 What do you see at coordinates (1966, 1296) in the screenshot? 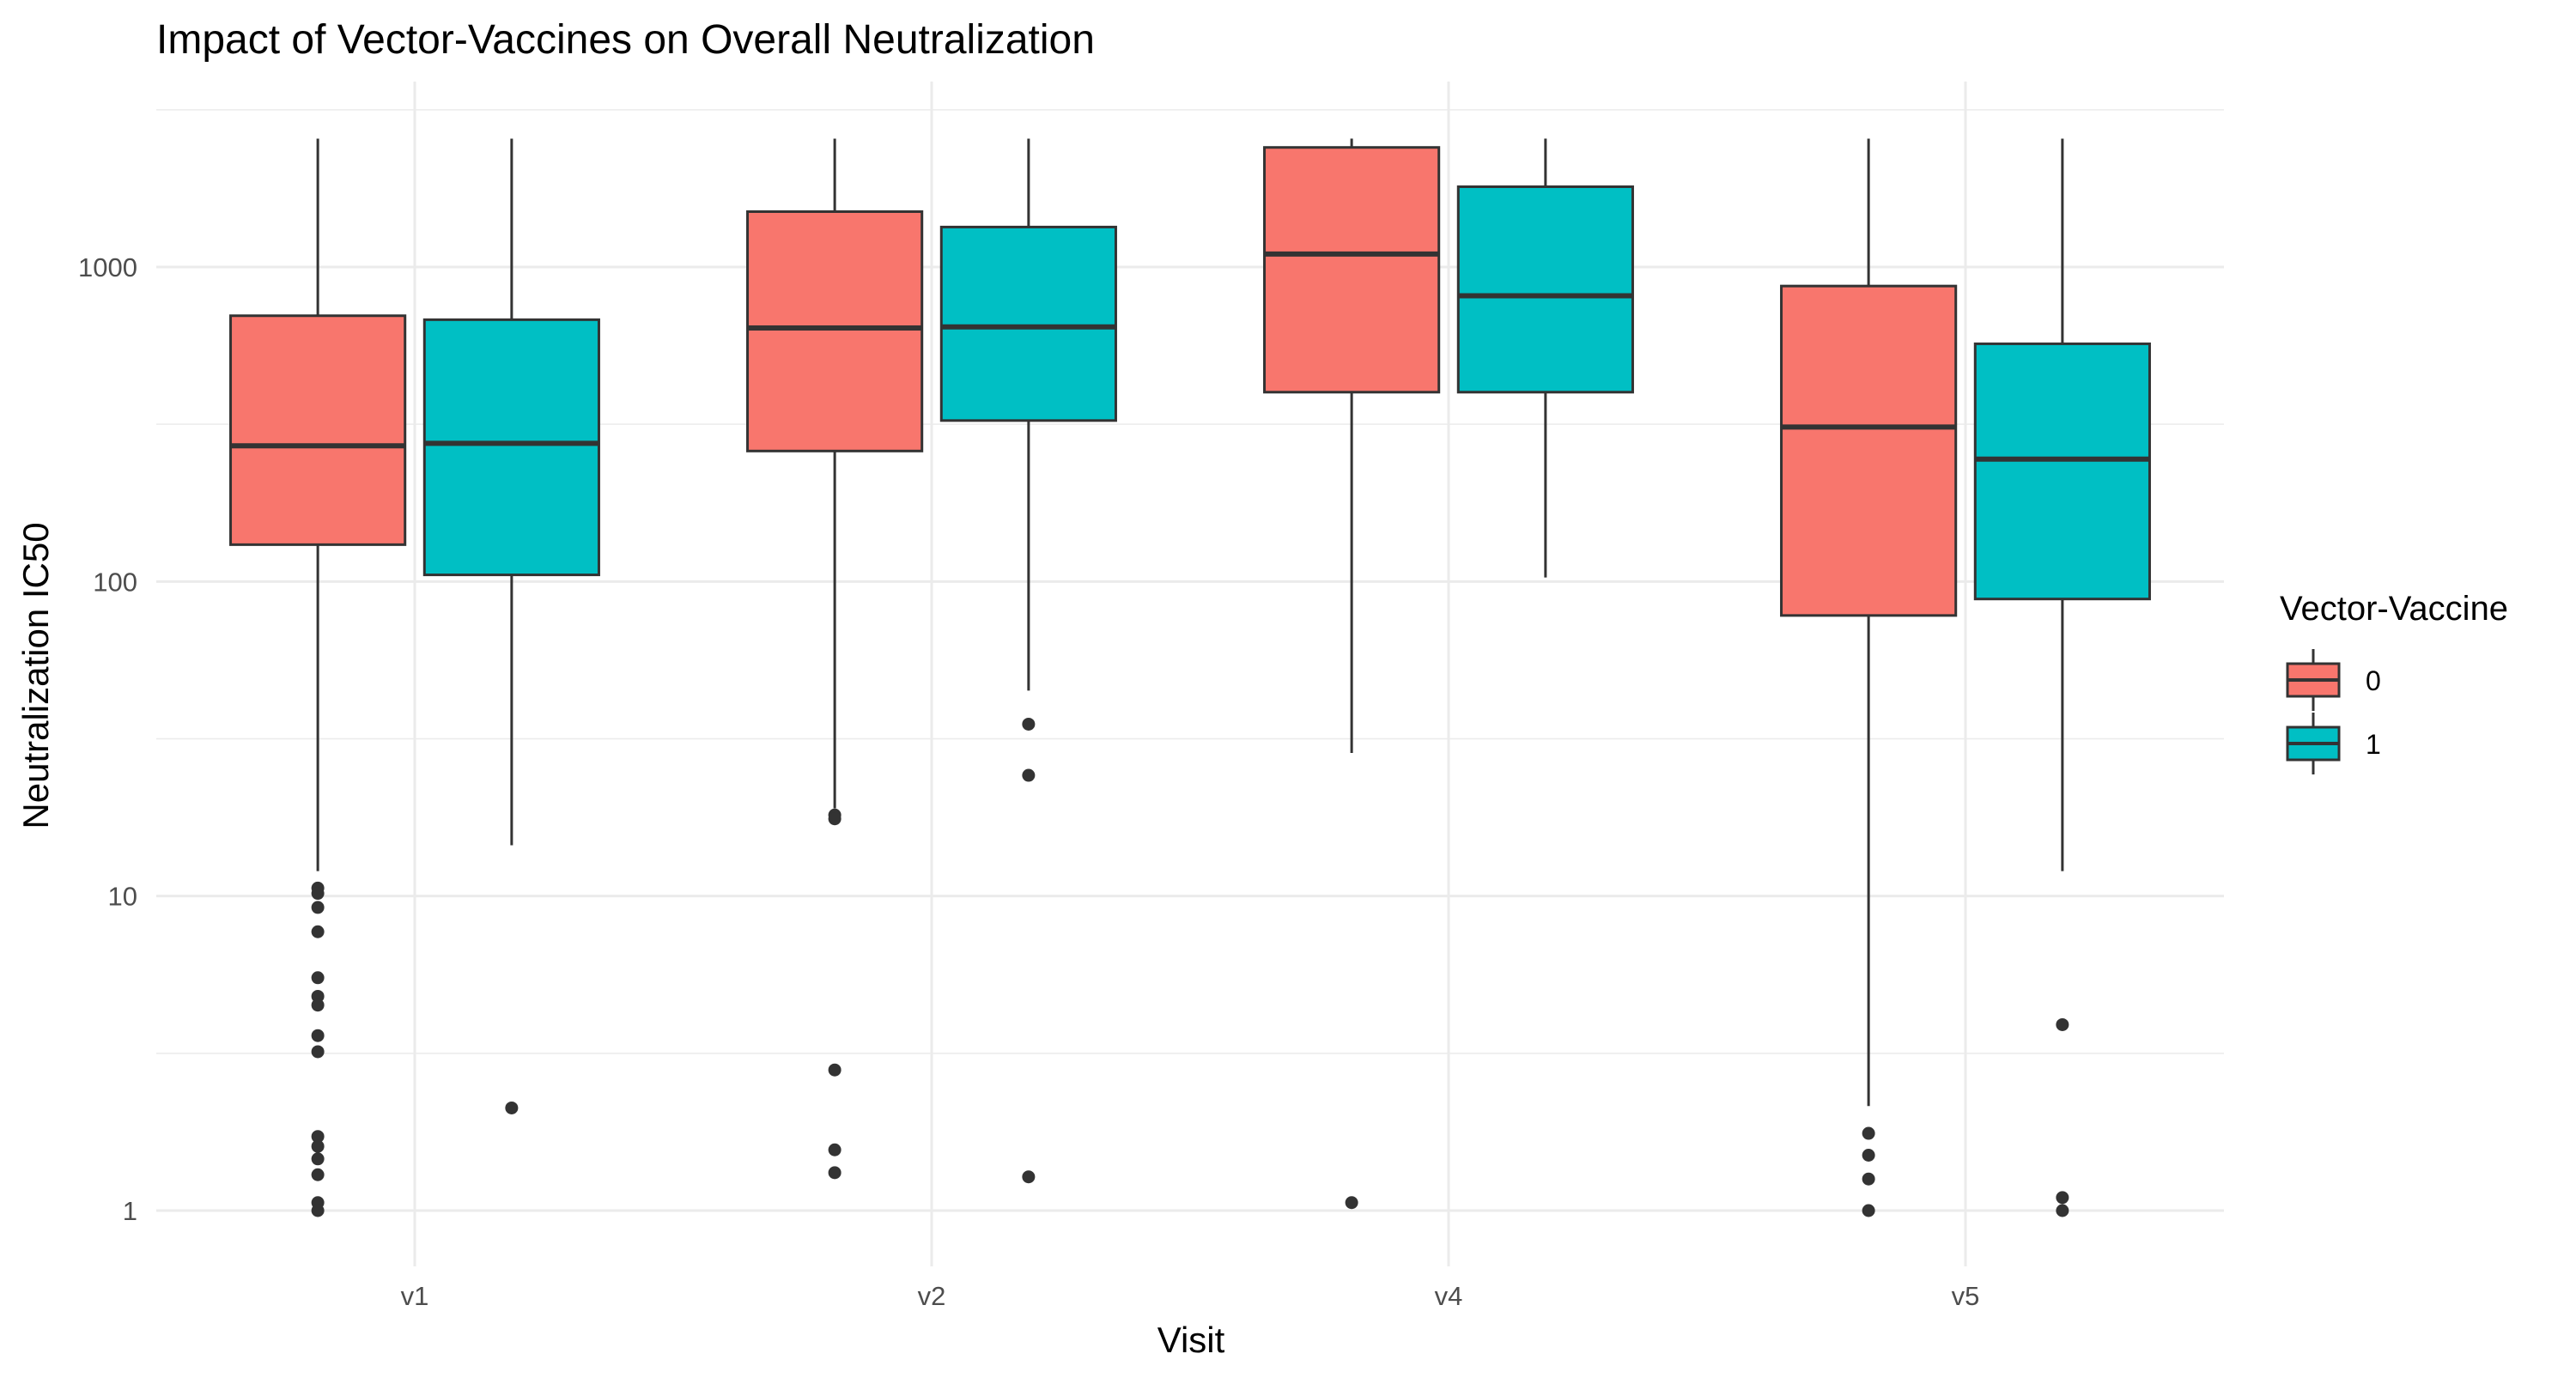
I see `x-tick-label: v5` at bounding box center [1966, 1296].